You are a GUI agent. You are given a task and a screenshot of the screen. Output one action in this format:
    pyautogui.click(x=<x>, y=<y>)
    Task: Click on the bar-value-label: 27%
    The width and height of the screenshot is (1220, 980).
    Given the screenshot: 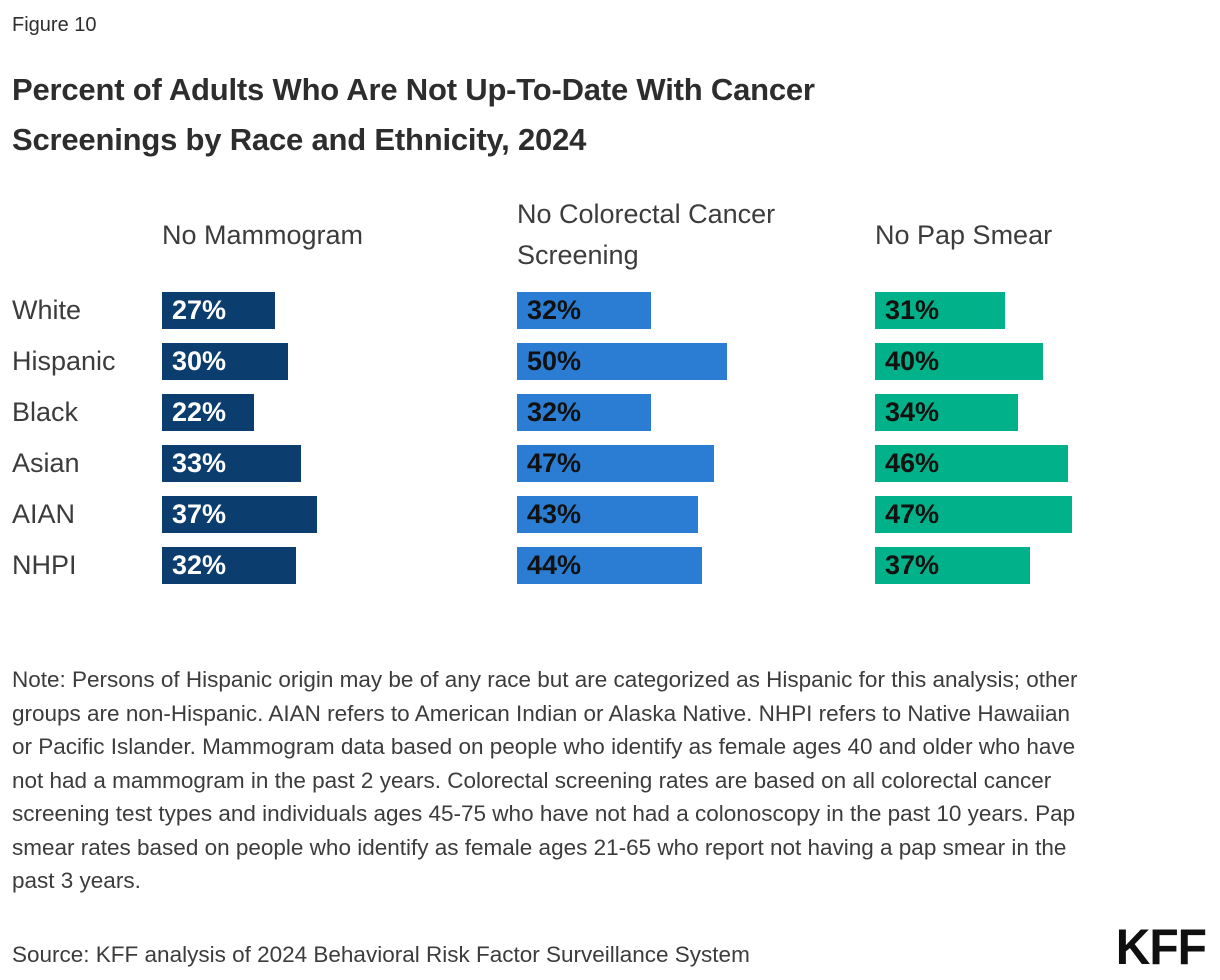 What is the action you would take?
    pyautogui.click(x=199, y=310)
    